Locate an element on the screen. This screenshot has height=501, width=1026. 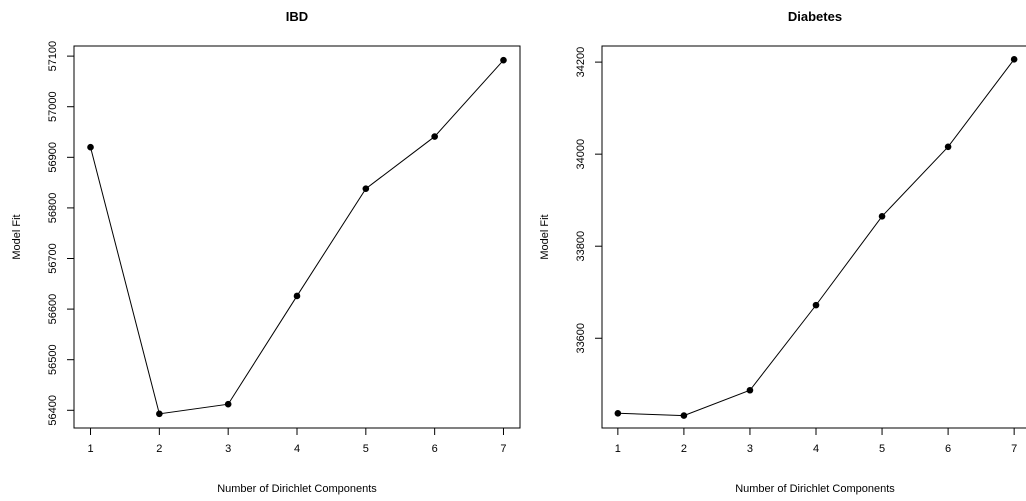
y-axis-ticks: 56400 56500 56600 56700 56800 56900 57000 57100 is located at coordinates (60, 233).